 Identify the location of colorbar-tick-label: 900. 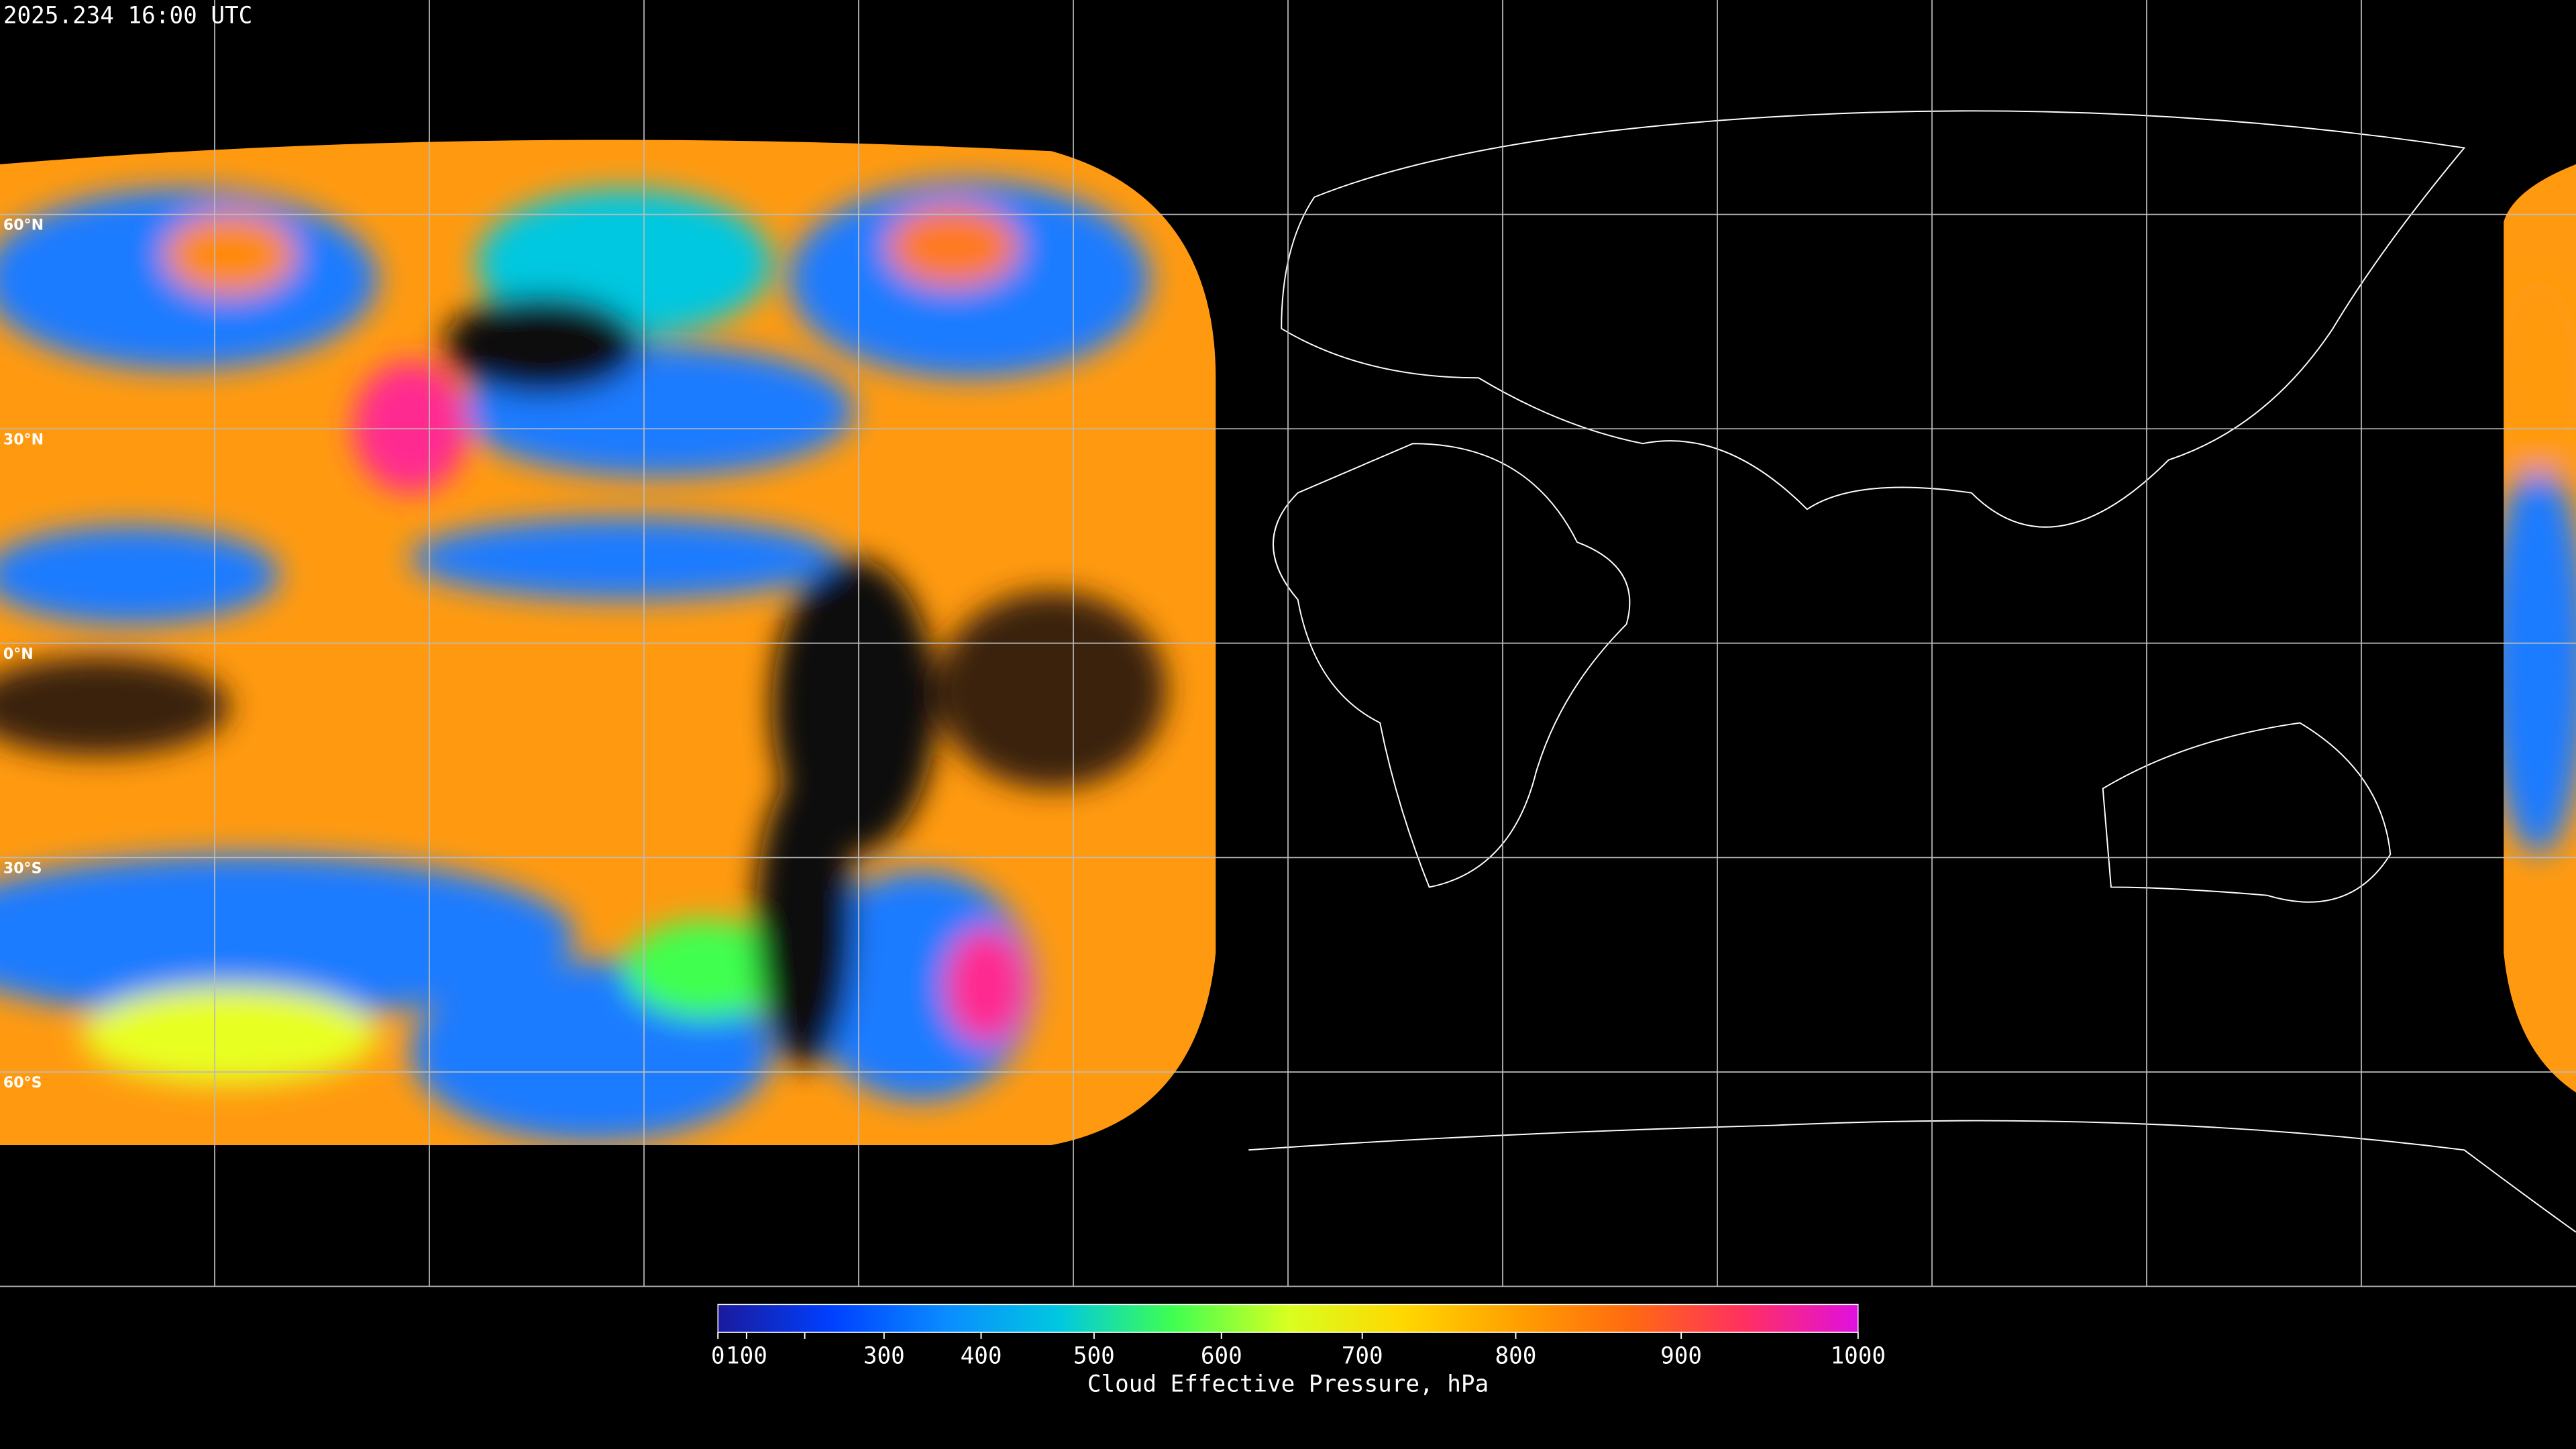
(1681, 1356).